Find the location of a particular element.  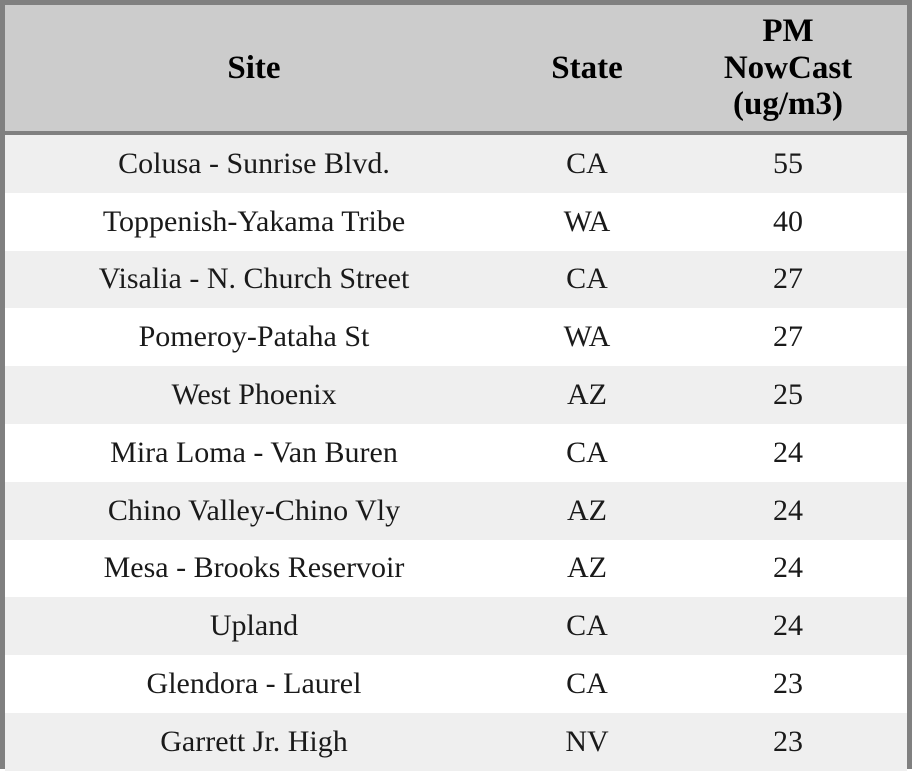

table-row: Chino Valley-Chino Vly AZ 24 is located at coordinates (456, 510).